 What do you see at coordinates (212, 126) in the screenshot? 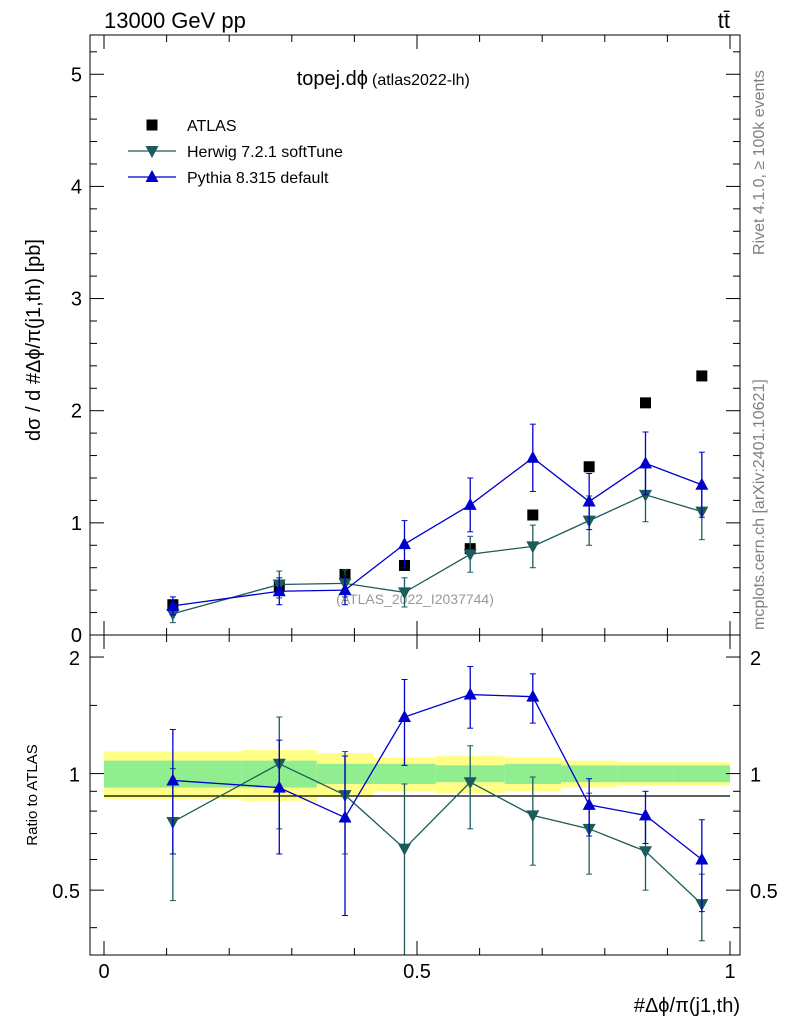
I see `legend-label-atlas: ATLAS` at bounding box center [212, 126].